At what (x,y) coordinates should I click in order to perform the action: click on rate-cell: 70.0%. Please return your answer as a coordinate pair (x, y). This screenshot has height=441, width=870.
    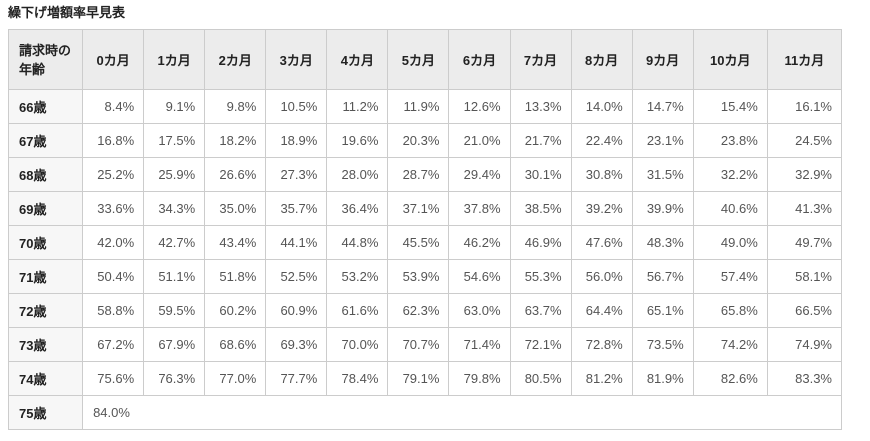
    Looking at the image, I should click on (357, 344).